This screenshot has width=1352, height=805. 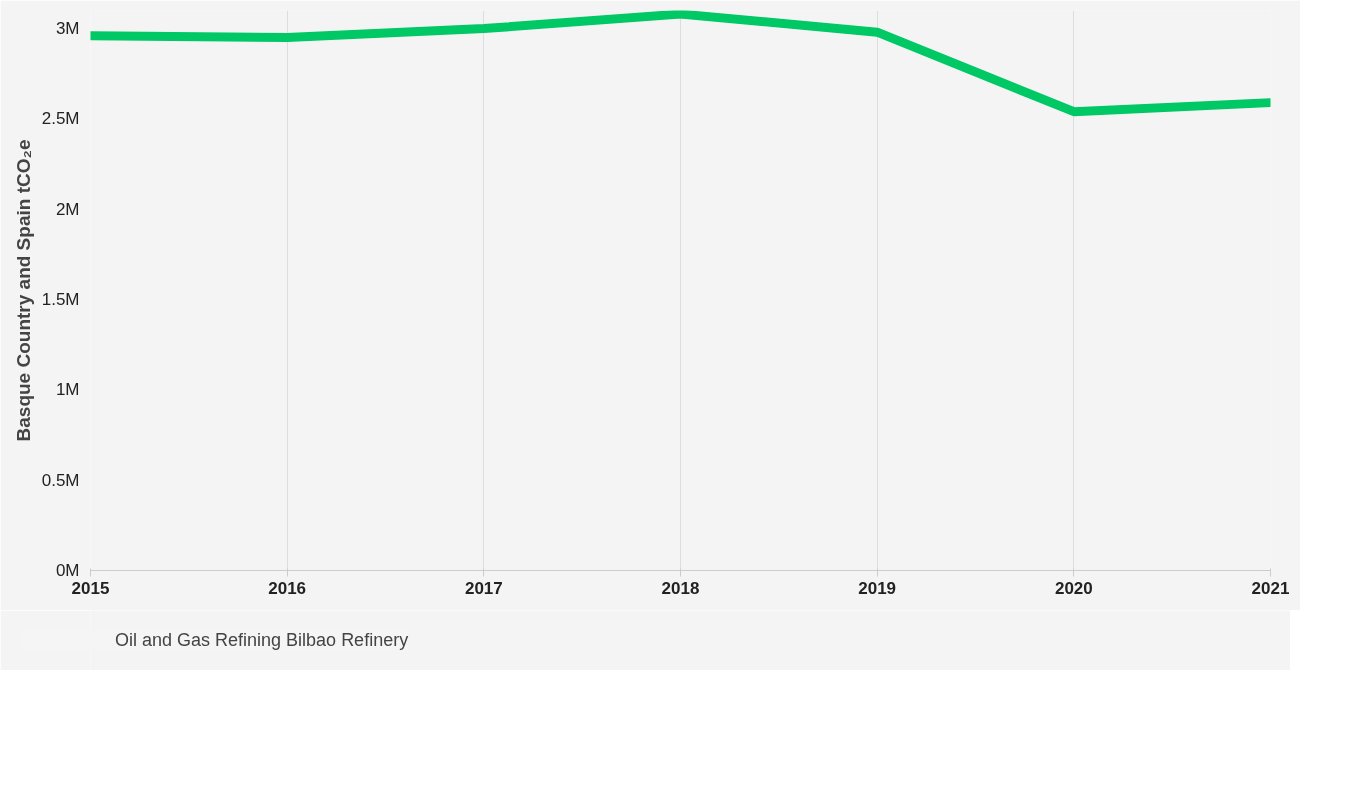 I want to click on x-tick-label: 2019, so click(x=877, y=588).